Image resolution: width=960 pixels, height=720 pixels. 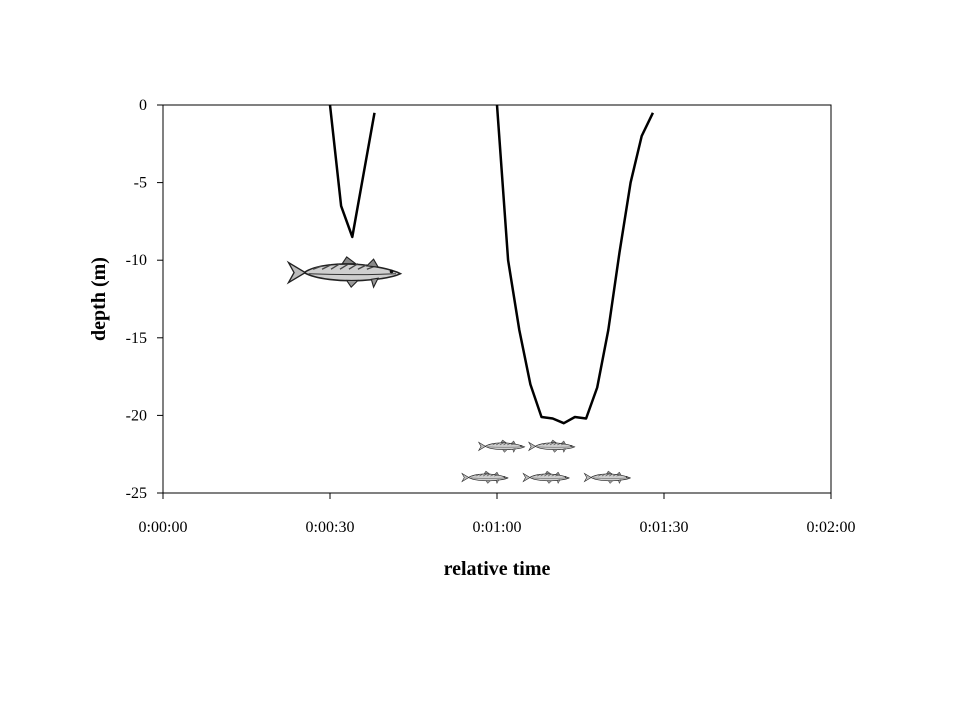 What do you see at coordinates (497, 569) in the screenshot?
I see `x-axis-title: relative time` at bounding box center [497, 569].